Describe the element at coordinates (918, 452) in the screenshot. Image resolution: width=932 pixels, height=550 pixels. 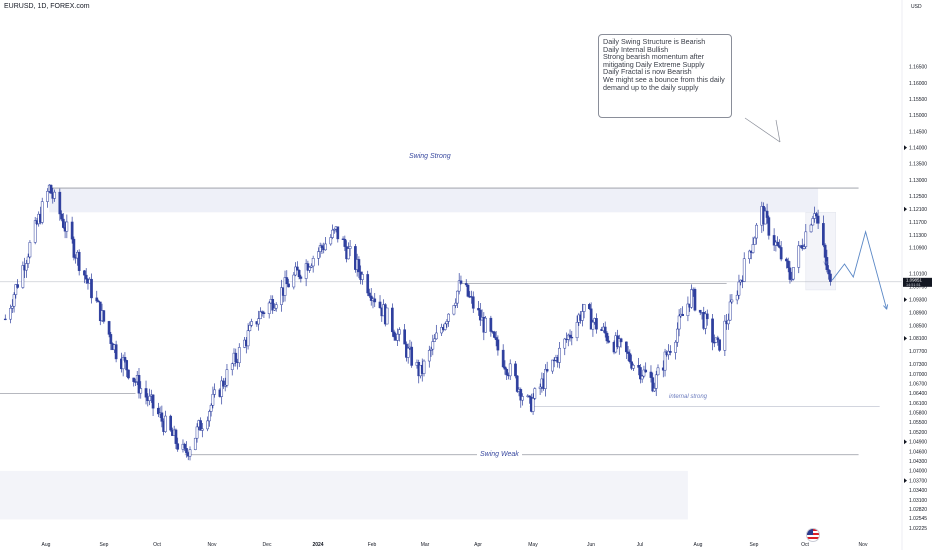
I see `price-tick-label: 1.04600` at that location.